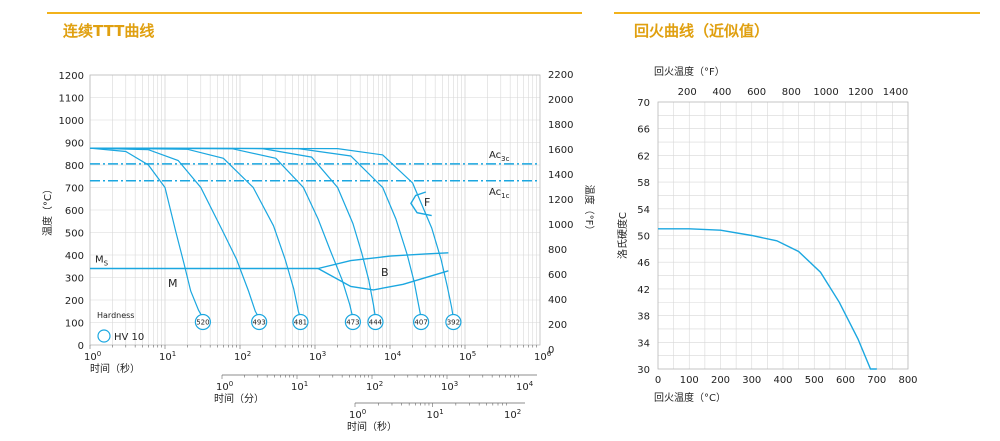 Image resolution: width=1000 pixels, height=441 pixels. What do you see at coordinates (47, 210) in the screenshot?
I see `cct-ylabel: 温度（°C）` at bounding box center [47, 210].